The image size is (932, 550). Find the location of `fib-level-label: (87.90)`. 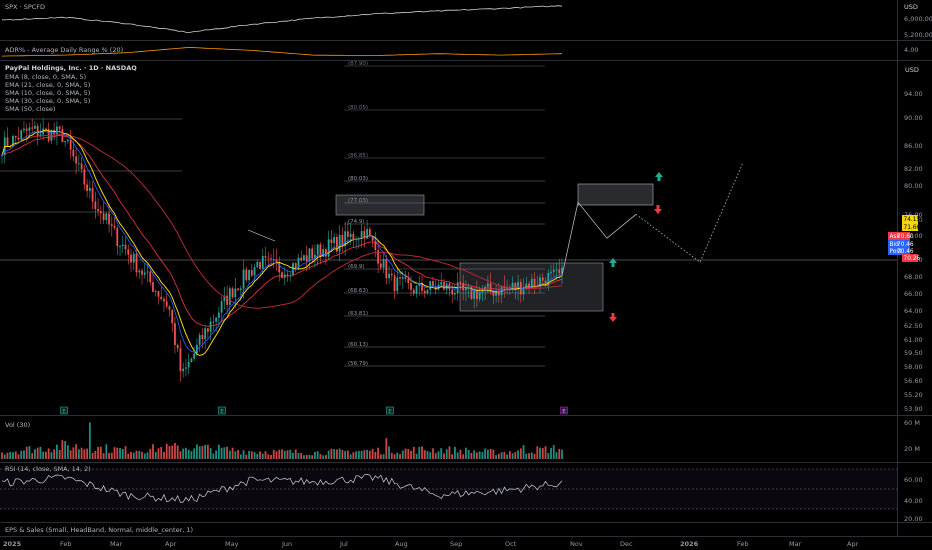

fib-level-label: (87.90) is located at coordinates (358, 64).